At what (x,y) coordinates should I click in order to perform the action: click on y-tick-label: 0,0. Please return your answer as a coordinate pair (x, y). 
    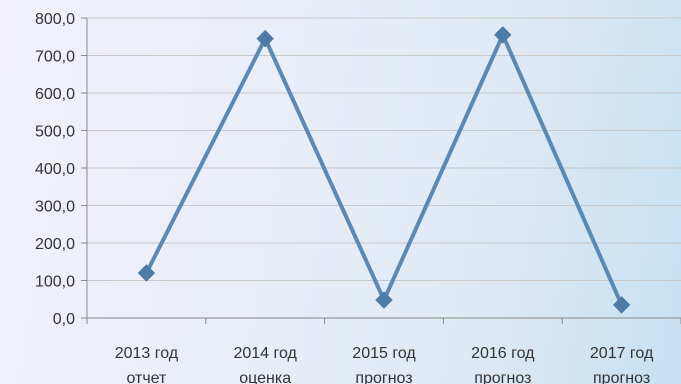
    Looking at the image, I should click on (64, 319).